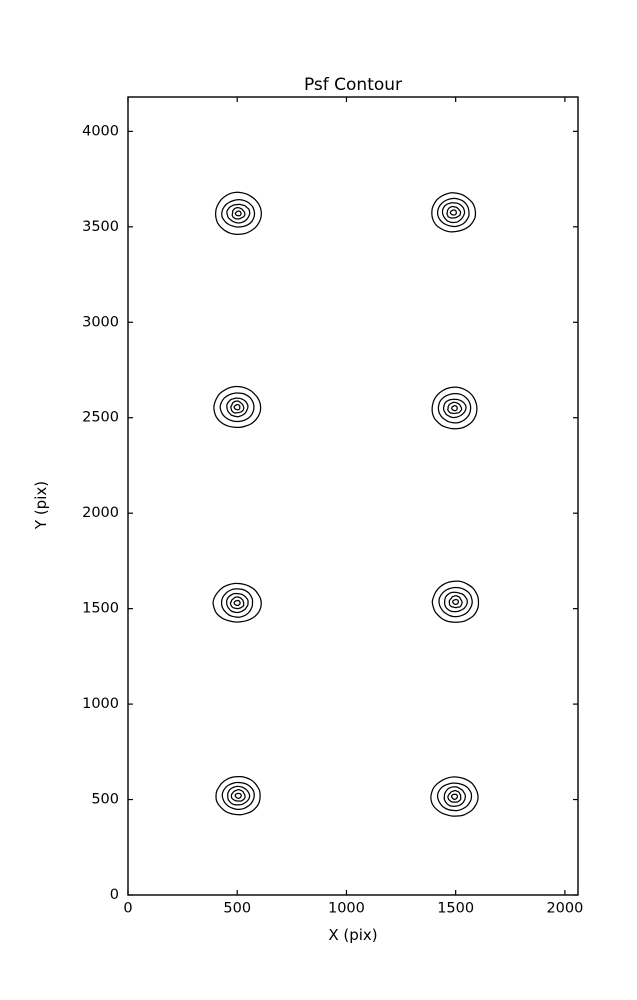 The image size is (637, 1000). What do you see at coordinates (100, 227) in the screenshot?
I see `y-tick-label: 3500` at bounding box center [100, 227].